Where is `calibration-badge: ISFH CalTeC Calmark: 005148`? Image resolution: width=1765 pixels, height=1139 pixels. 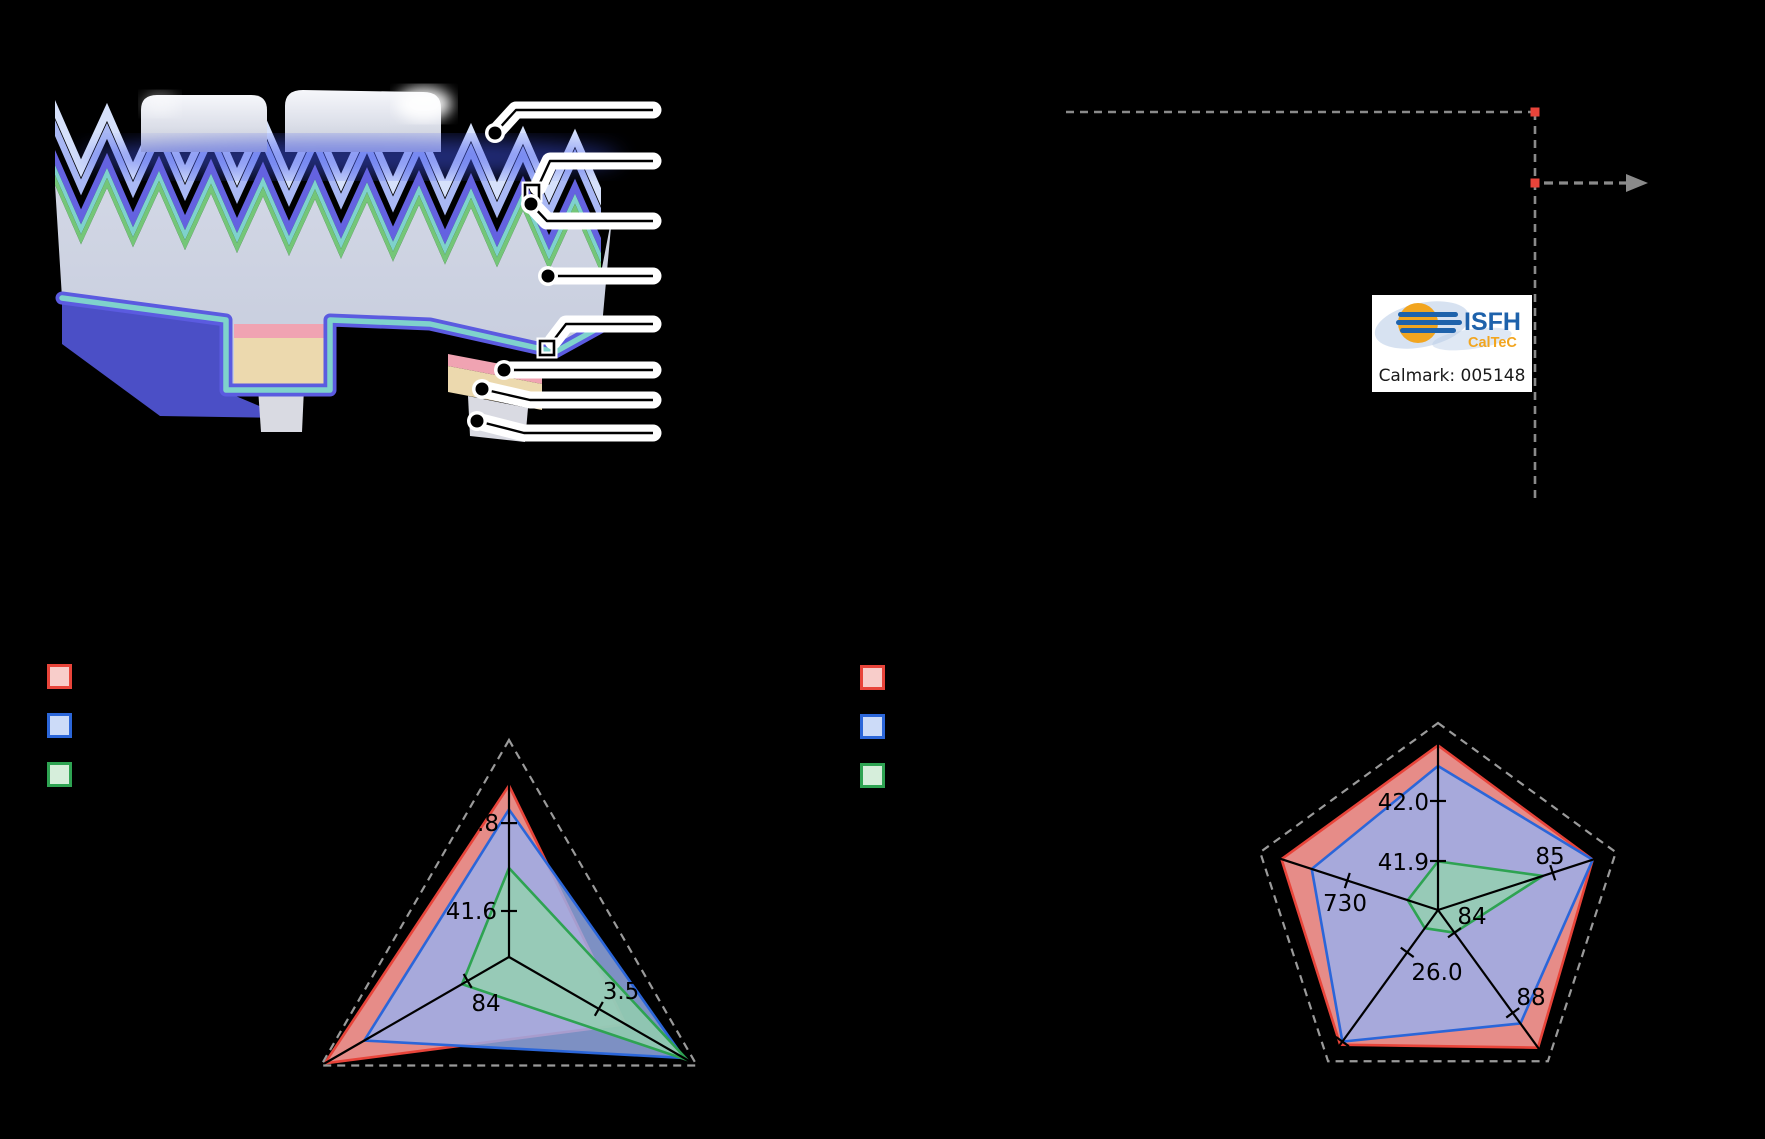 calibration-badge: ISFH CalTeC Calmark: 005148 is located at coordinates (1452, 343).